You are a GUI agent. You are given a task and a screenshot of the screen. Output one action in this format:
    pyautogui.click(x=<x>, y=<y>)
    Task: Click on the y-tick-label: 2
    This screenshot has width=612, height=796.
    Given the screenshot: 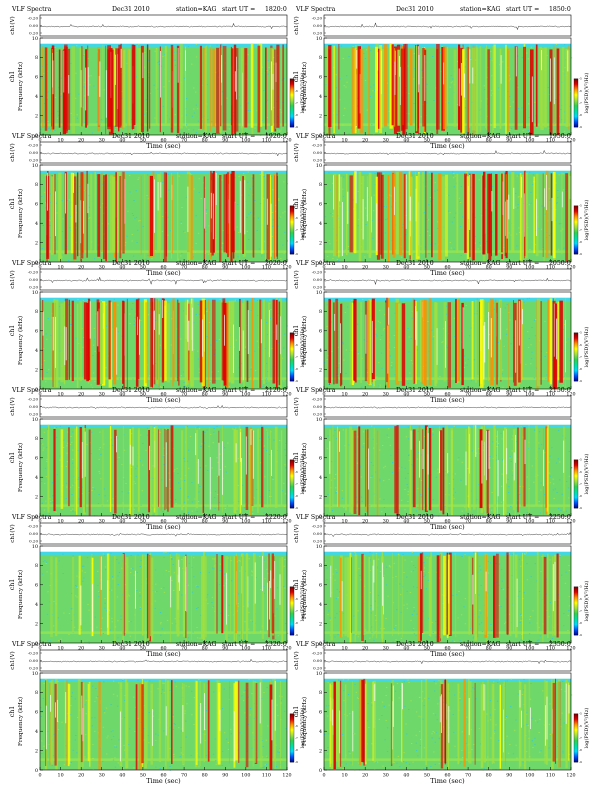 What is the action you would take?
    pyautogui.click(x=320, y=243)
    